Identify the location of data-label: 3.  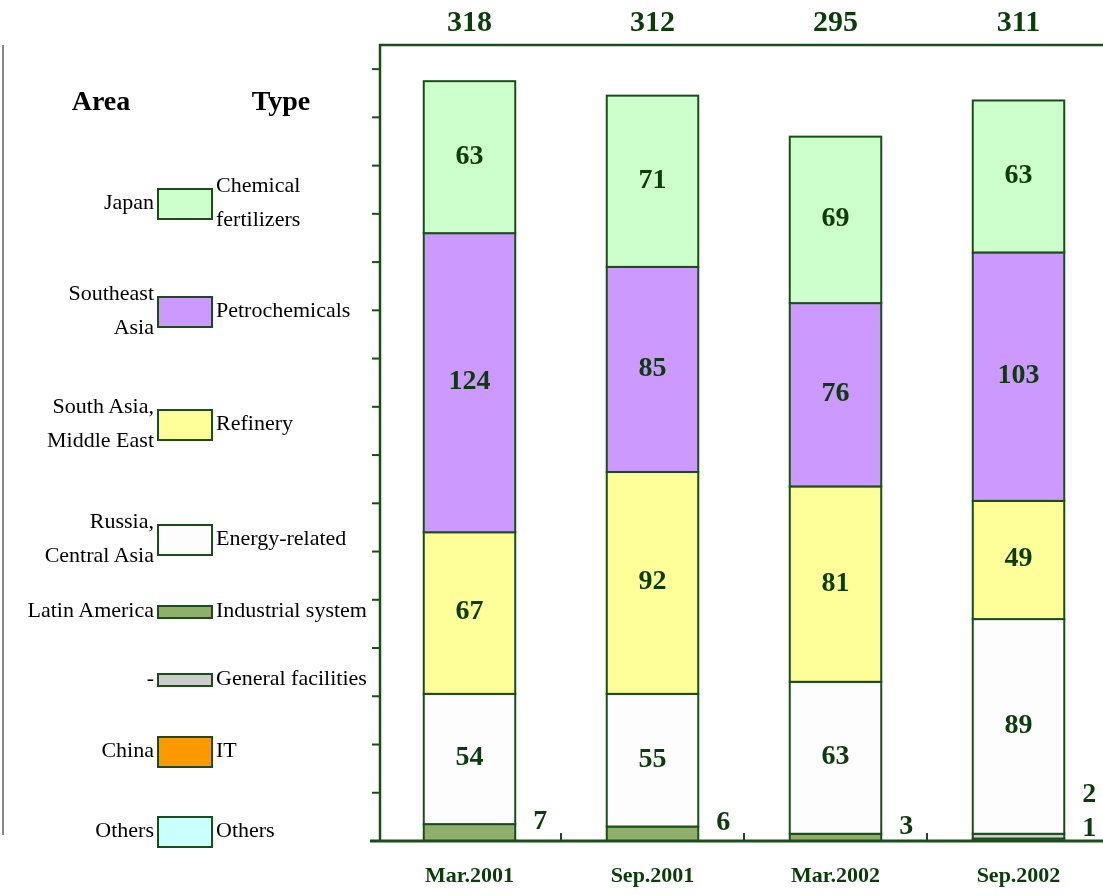
(906, 824).